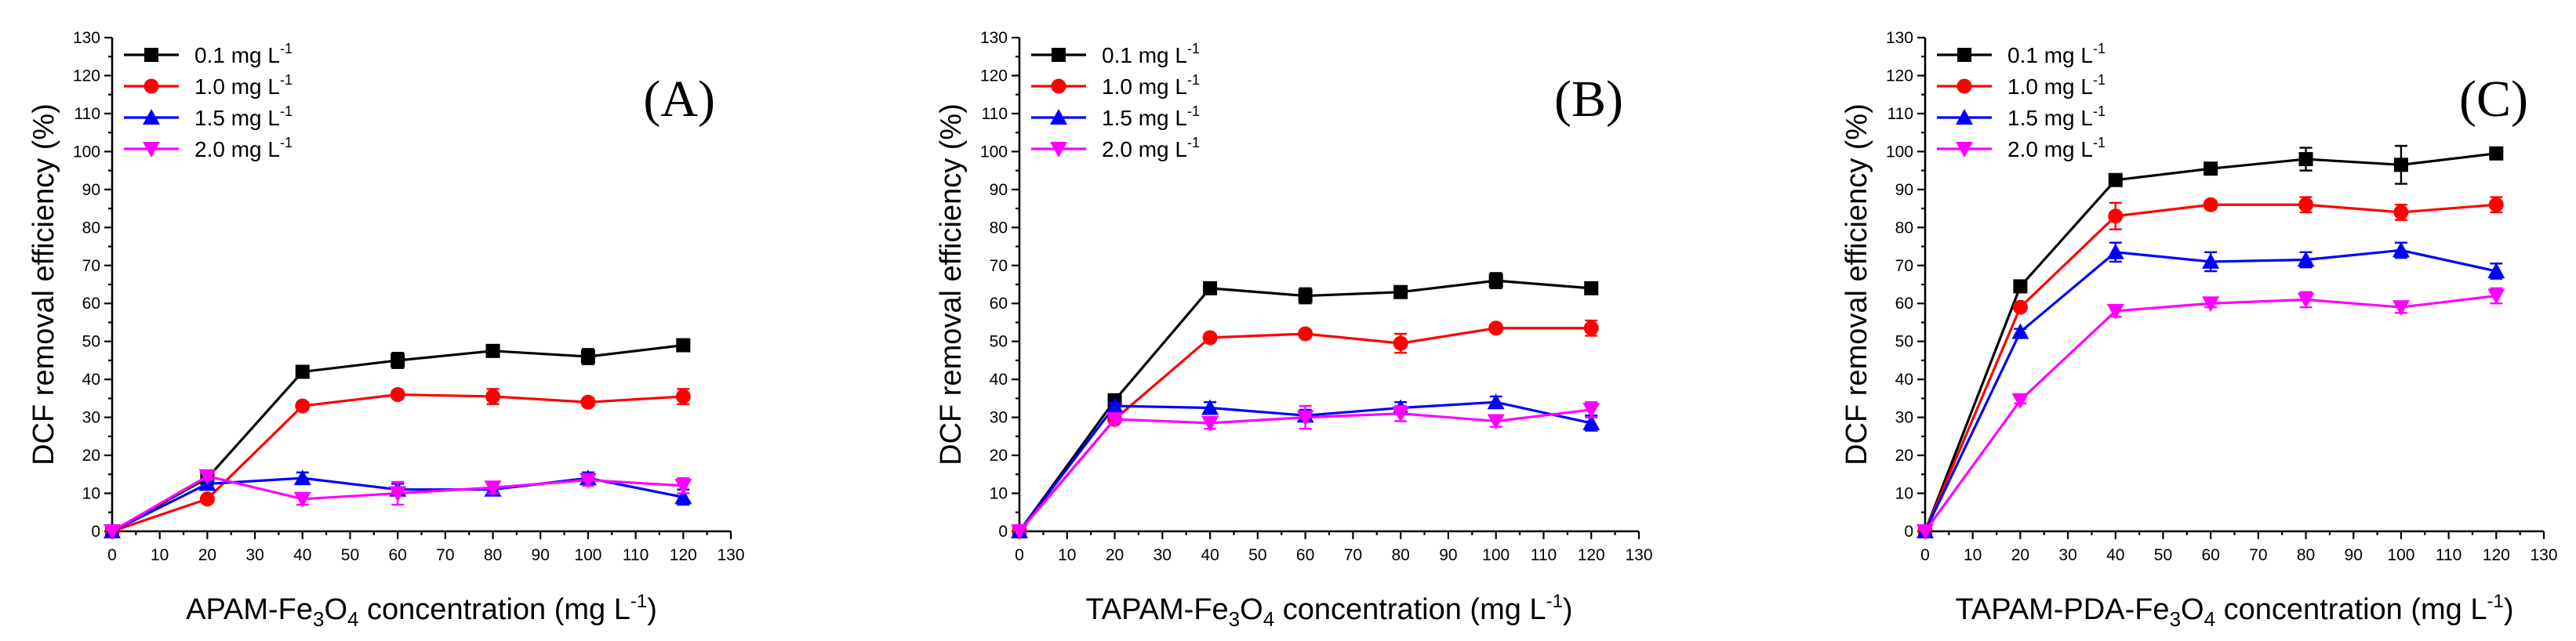 The image size is (2576, 641). Describe the element at coordinates (1496, 555) in the screenshot. I see `x-tick-label: 100` at that location.